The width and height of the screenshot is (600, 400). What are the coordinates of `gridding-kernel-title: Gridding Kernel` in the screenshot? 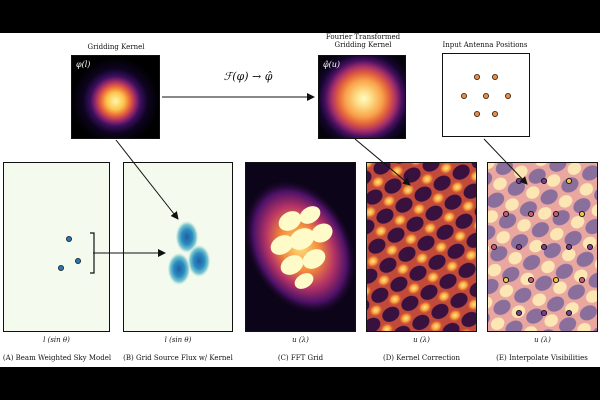 It's located at (116, 47).